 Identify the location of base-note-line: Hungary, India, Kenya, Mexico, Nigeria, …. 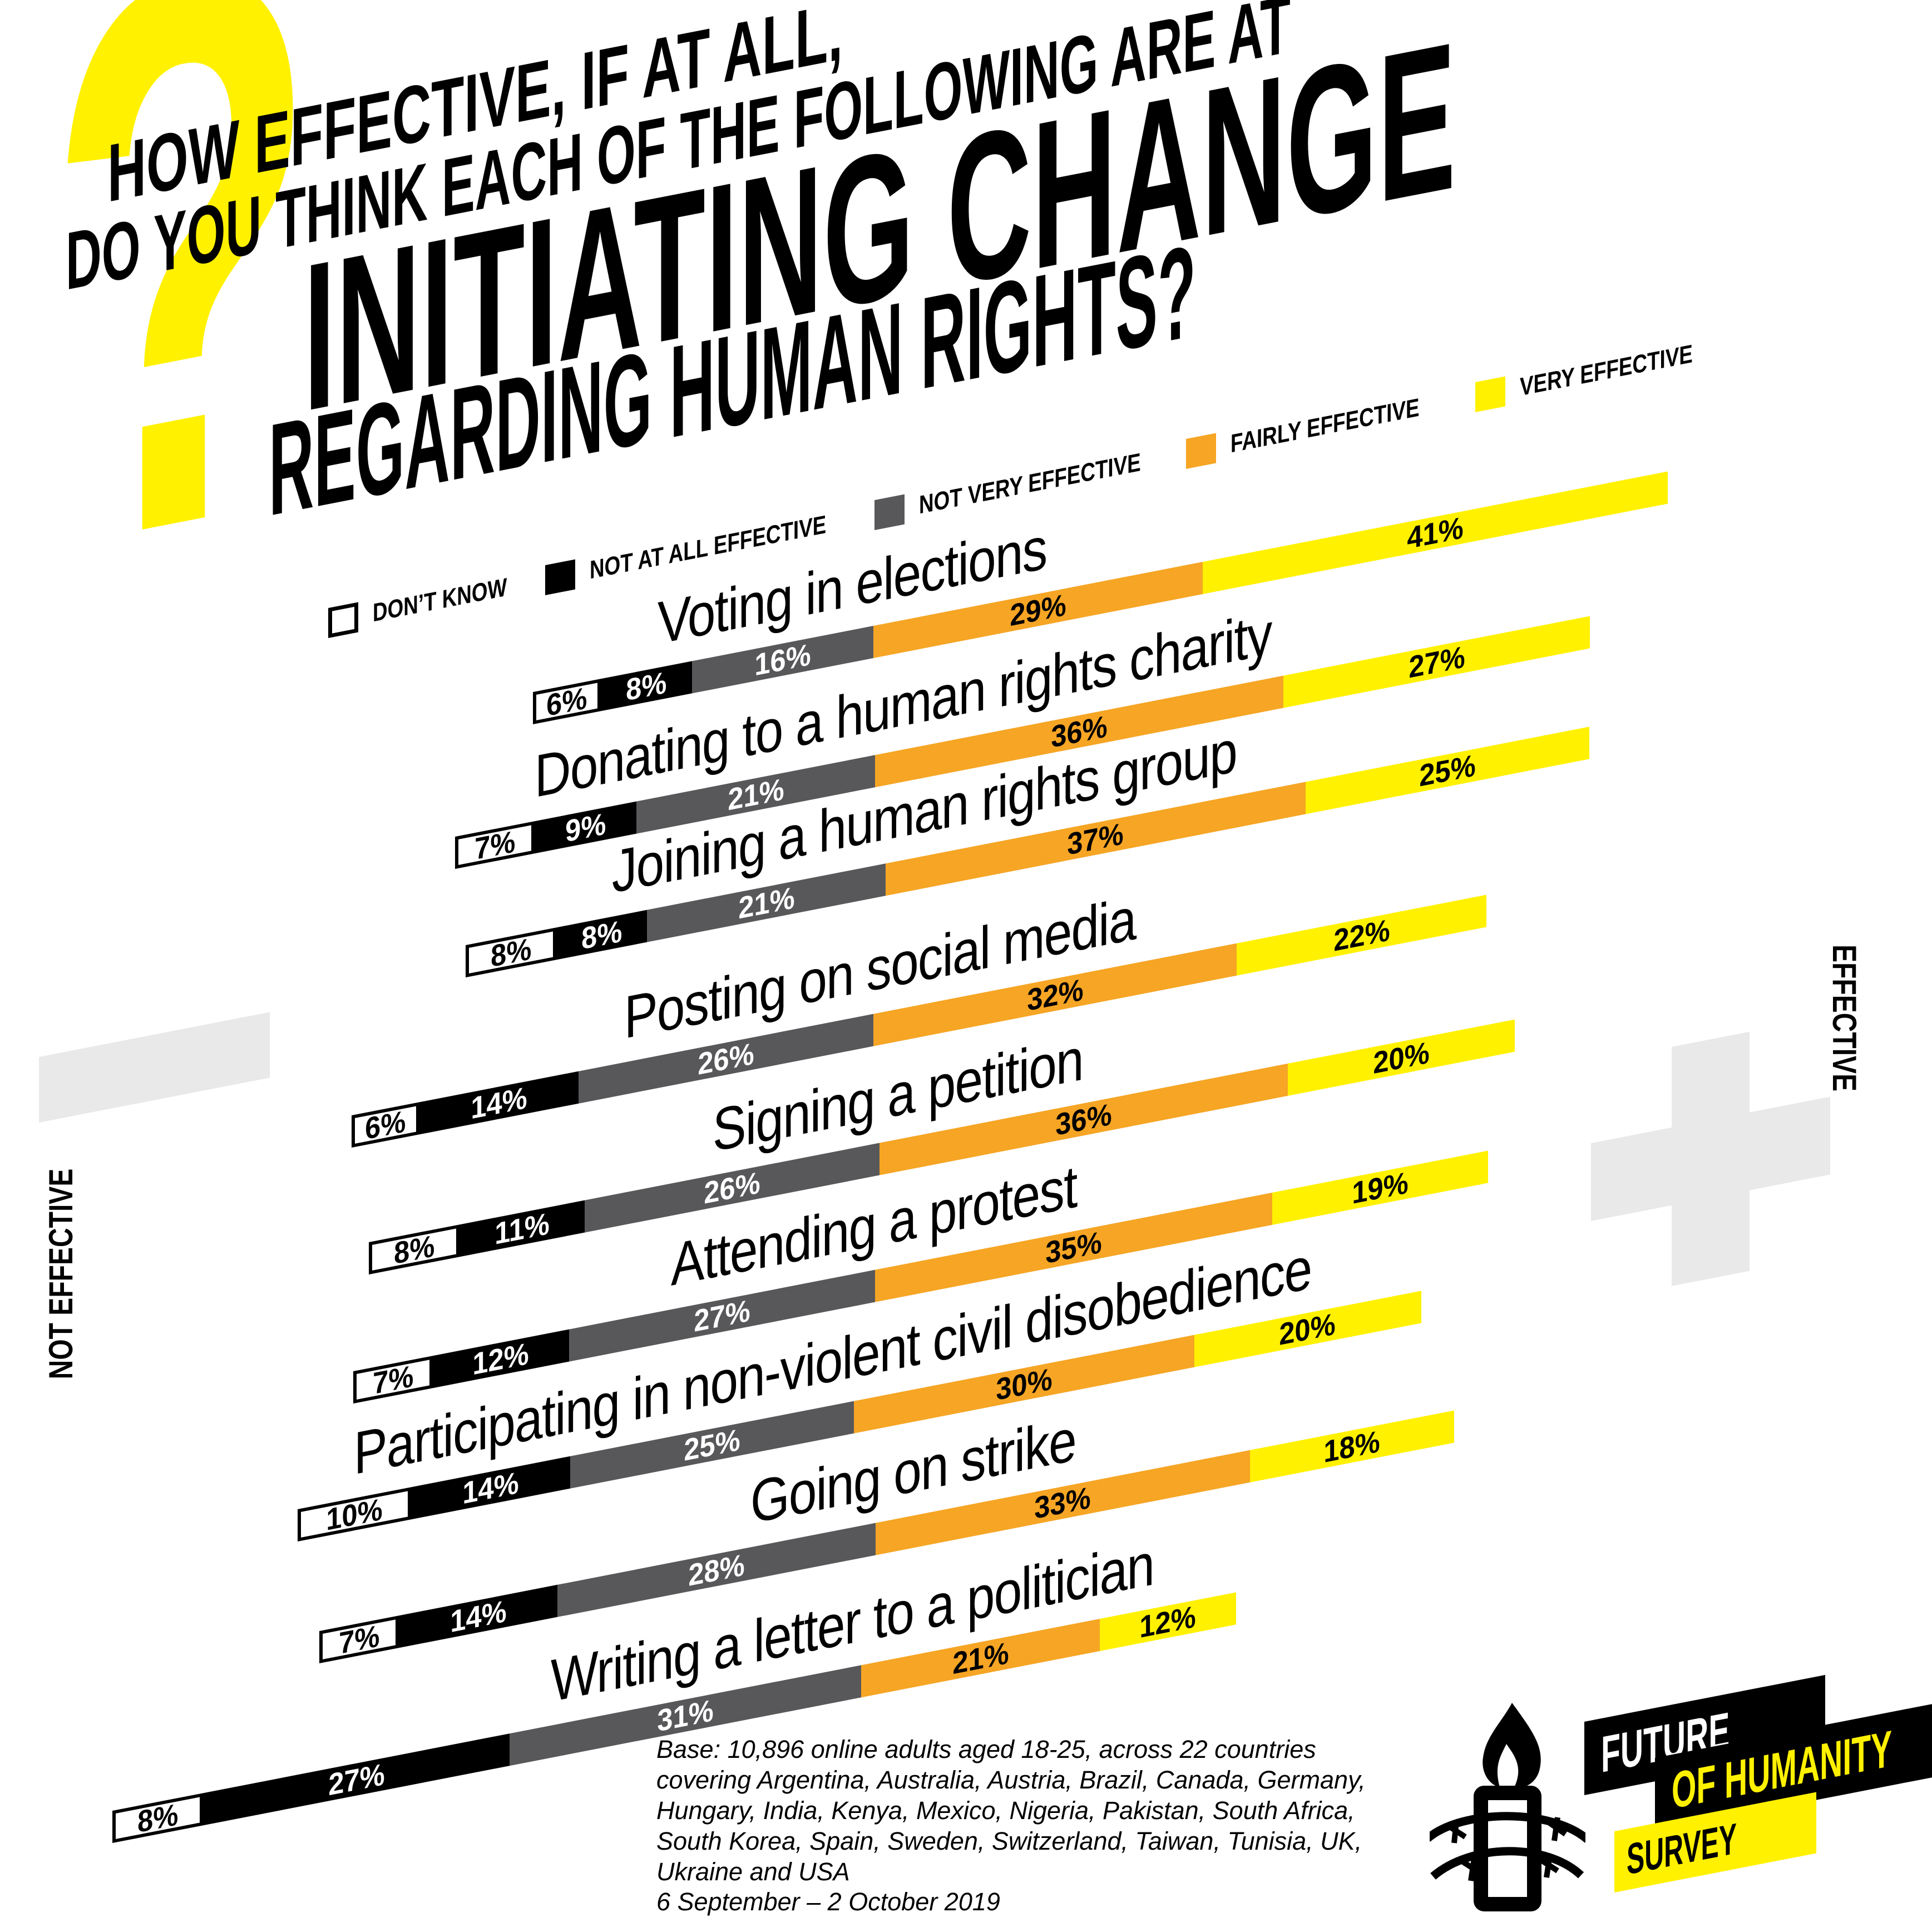
(1005, 1810).